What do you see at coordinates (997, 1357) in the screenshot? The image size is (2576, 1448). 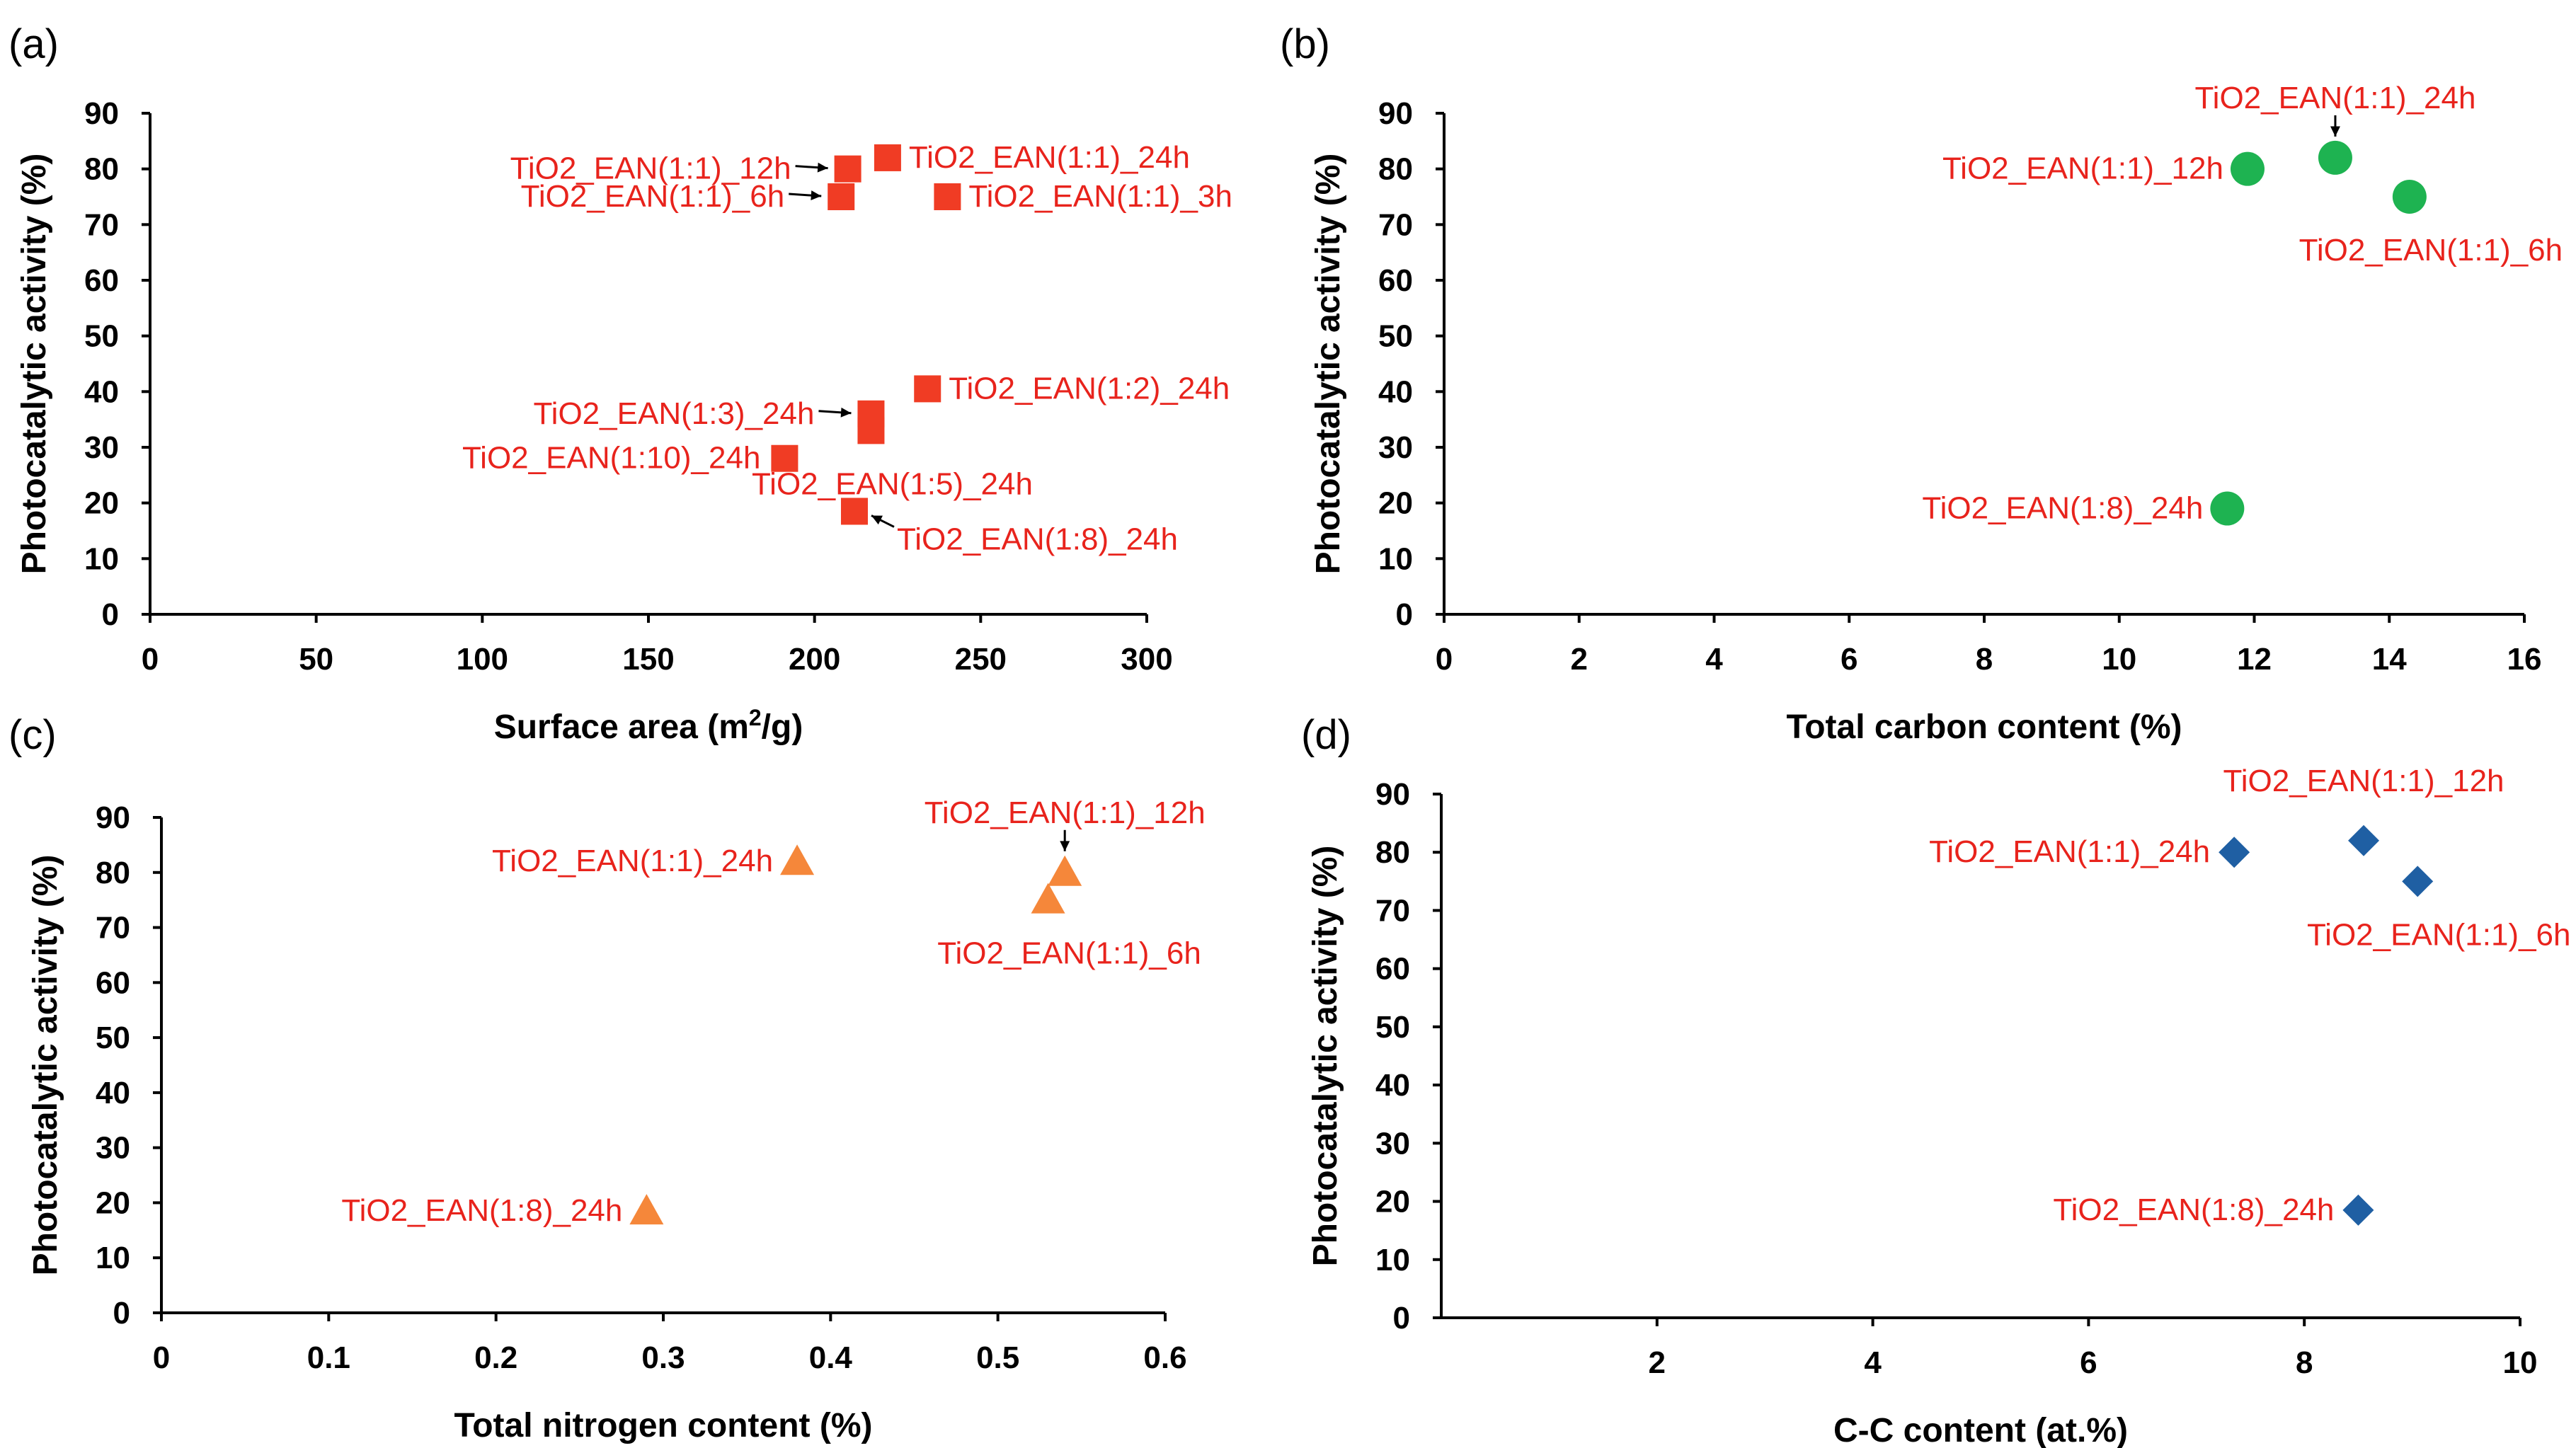 I see `x-tick-label: 0.5` at bounding box center [997, 1357].